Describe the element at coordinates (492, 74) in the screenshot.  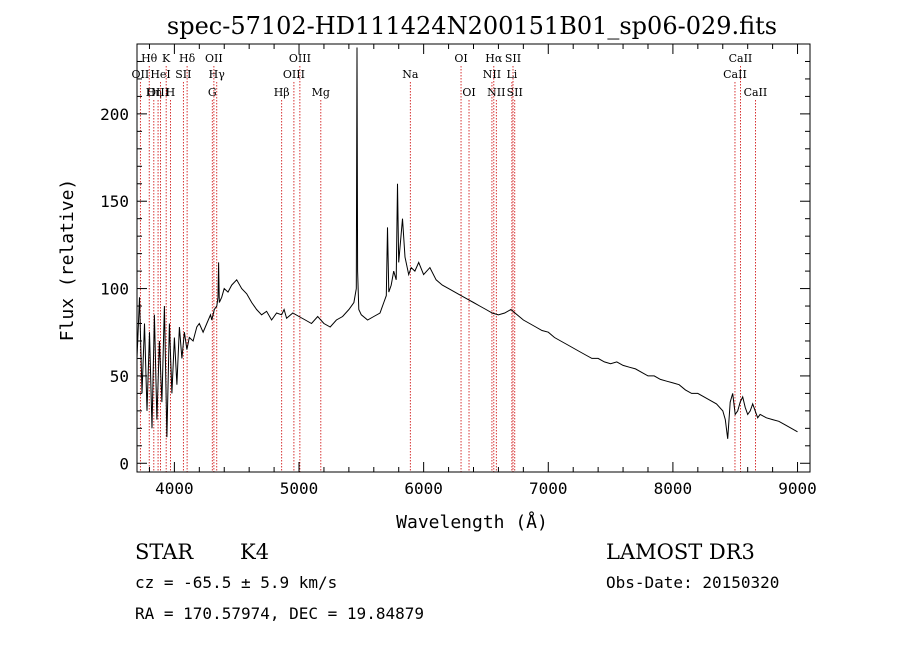
I see `line-label-21: NII` at that location.